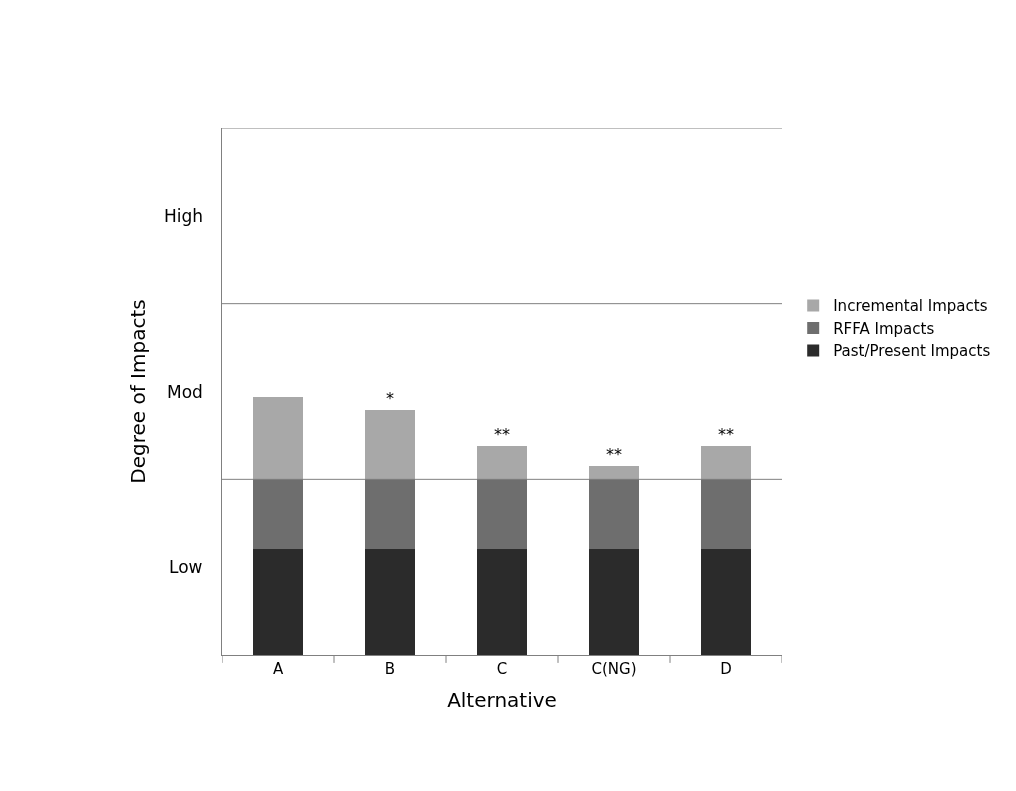 The height and width of the screenshot is (791, 1016). What do you see at coordinates (502, 669) in the screenshot?
I see `x-tick-label: C` at bounding box center [502, 669].